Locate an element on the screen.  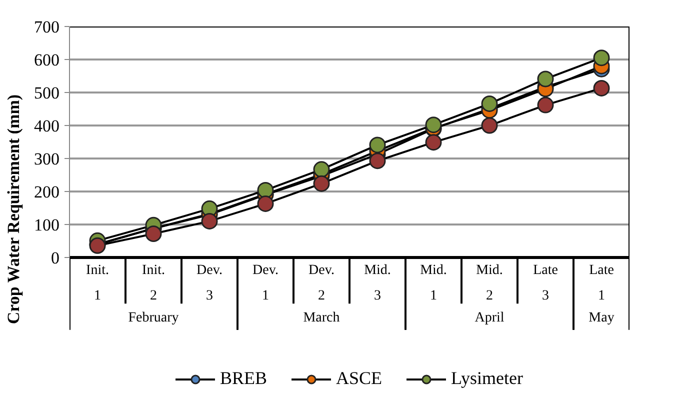
y-axis-title: Crop Water Requirement (mm) is located at coordinates (13, 209).